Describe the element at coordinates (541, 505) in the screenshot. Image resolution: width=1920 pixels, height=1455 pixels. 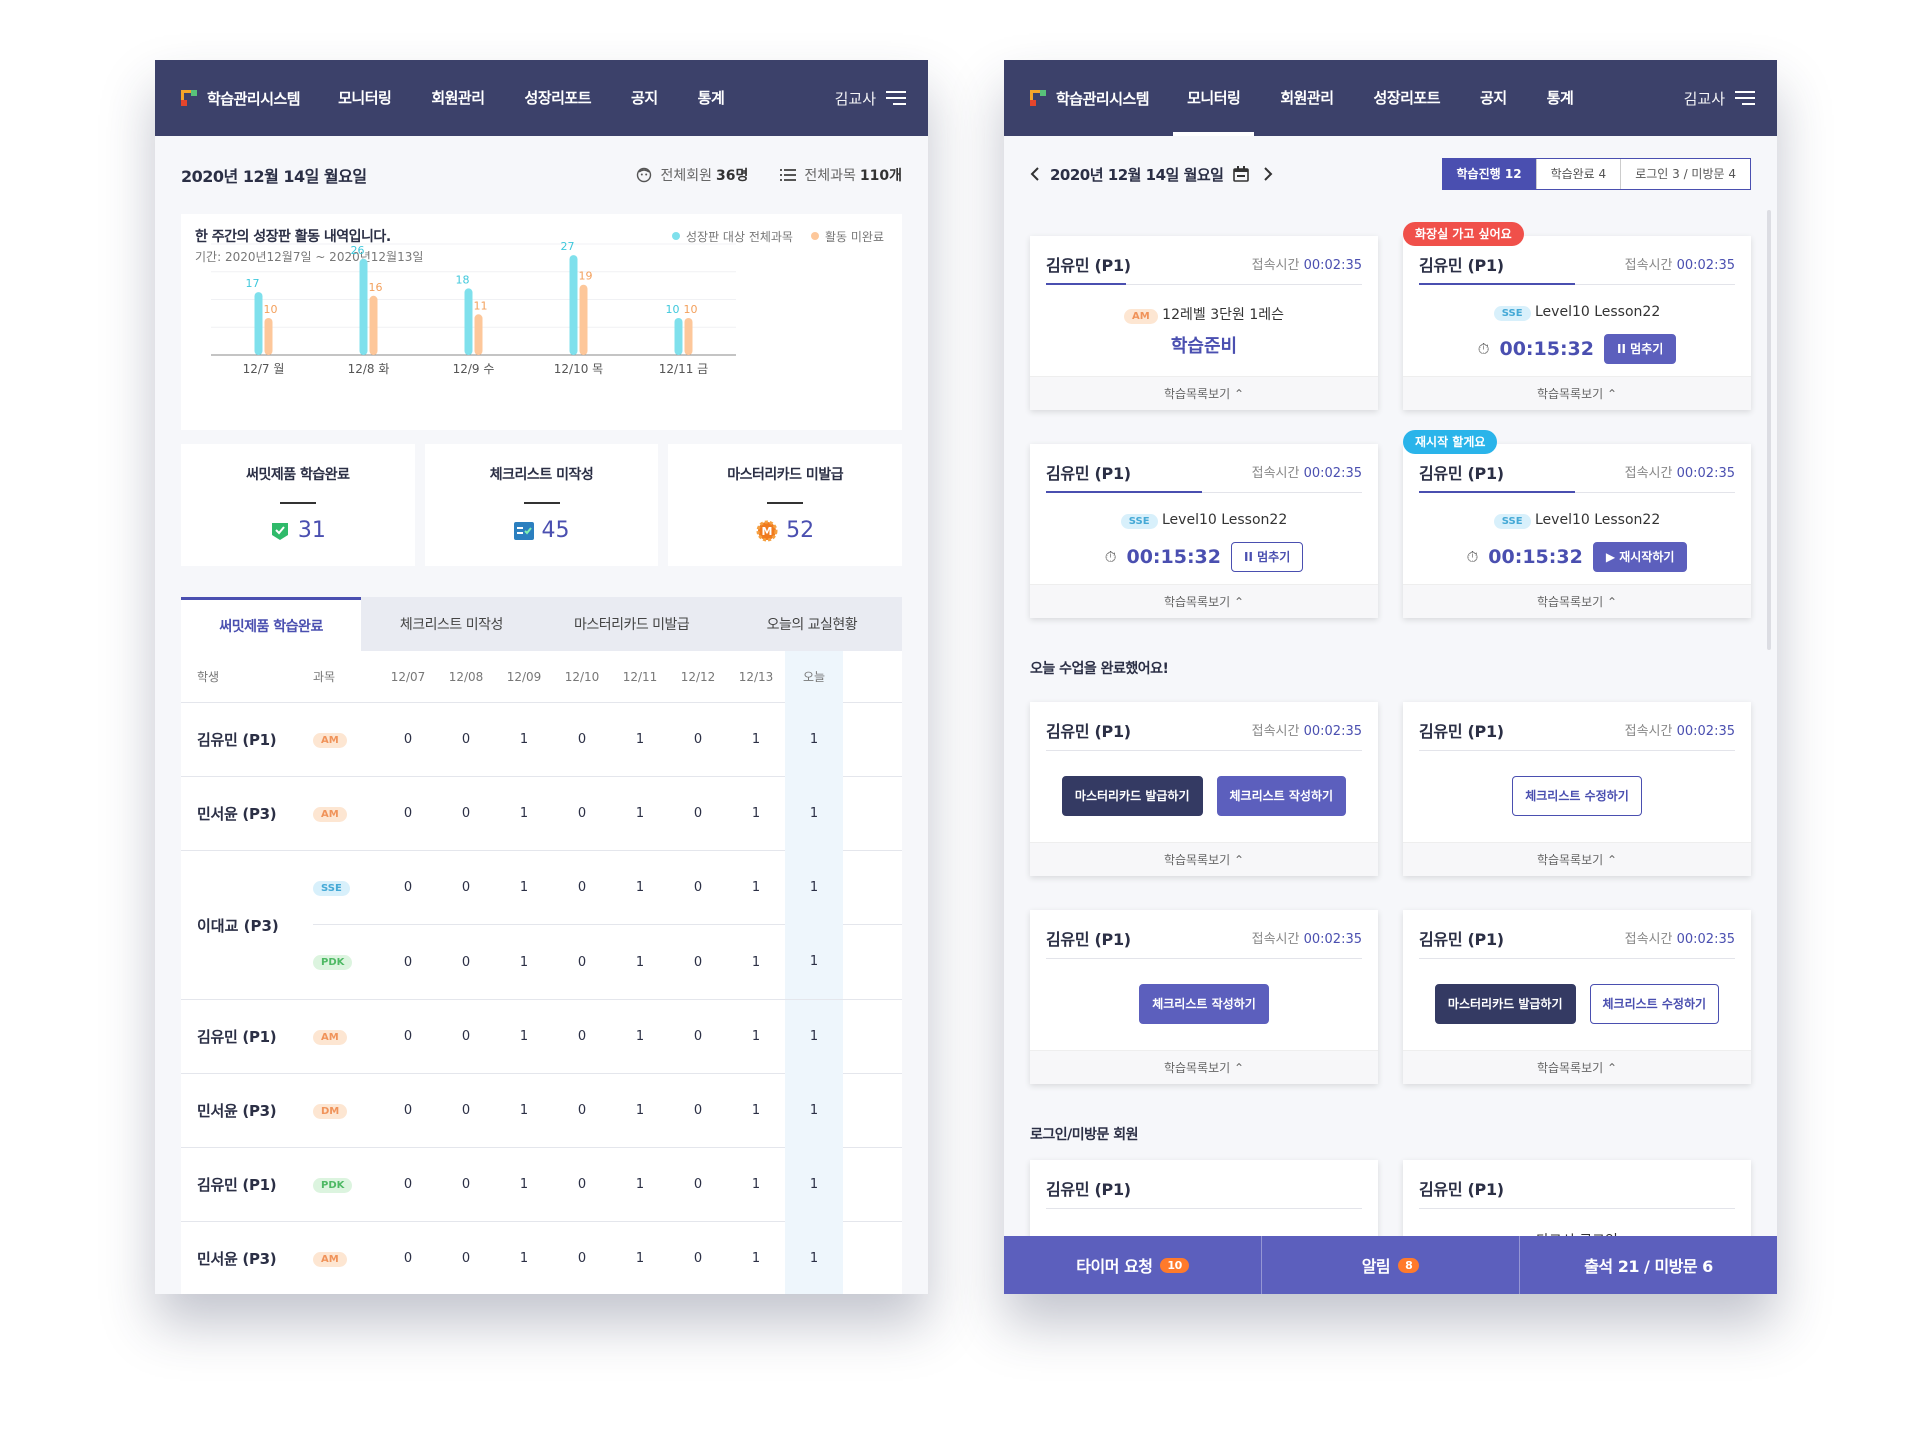
I see `kpi-checklist-missing: 체크리스트 미작성 45` at that location.